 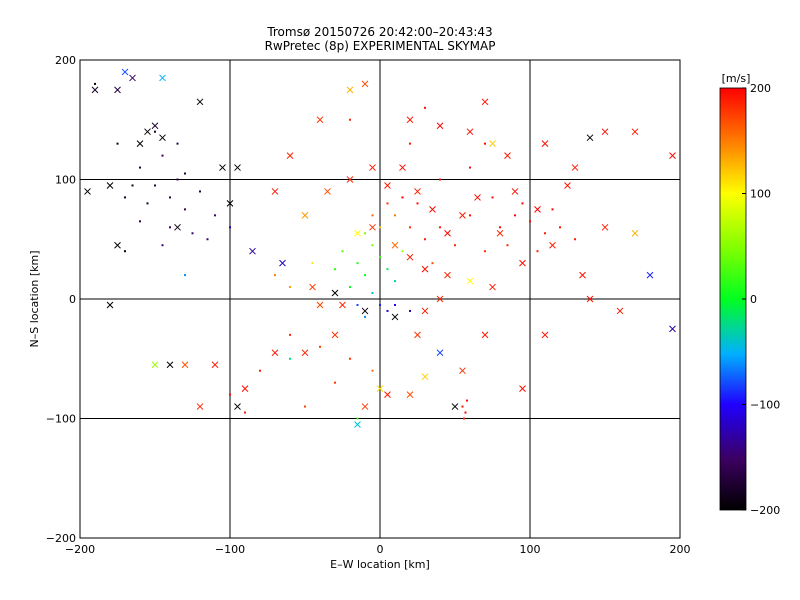 I want to click on x-tick-label-0: −200, so click(x=80, y=549).